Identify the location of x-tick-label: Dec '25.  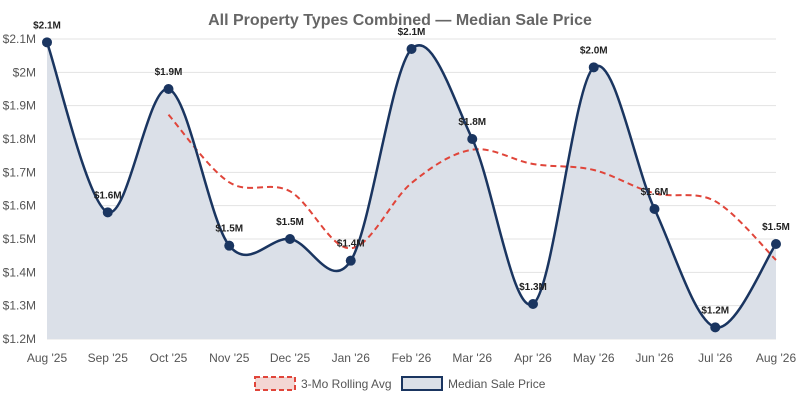
(290, 358).